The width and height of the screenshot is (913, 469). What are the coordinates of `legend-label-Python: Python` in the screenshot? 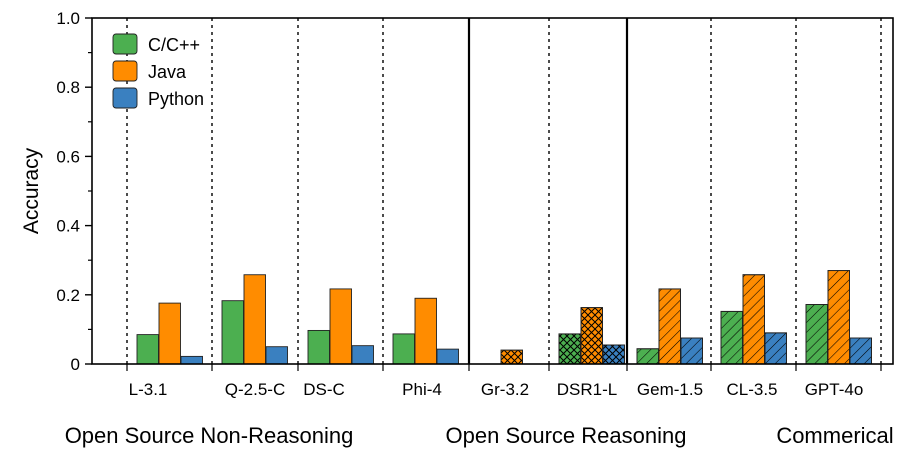 It's located at (176, 99).